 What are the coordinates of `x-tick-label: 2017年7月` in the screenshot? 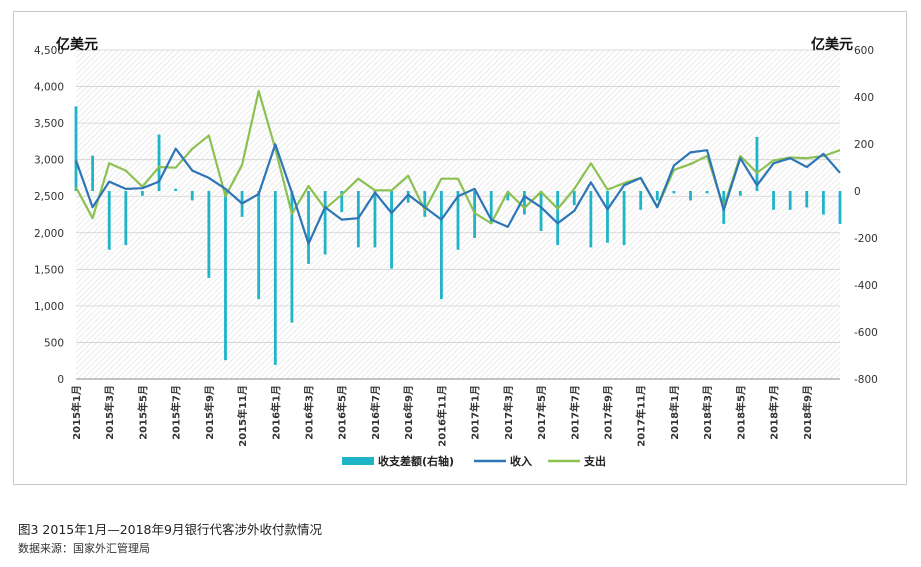 It's located at (574, 412).